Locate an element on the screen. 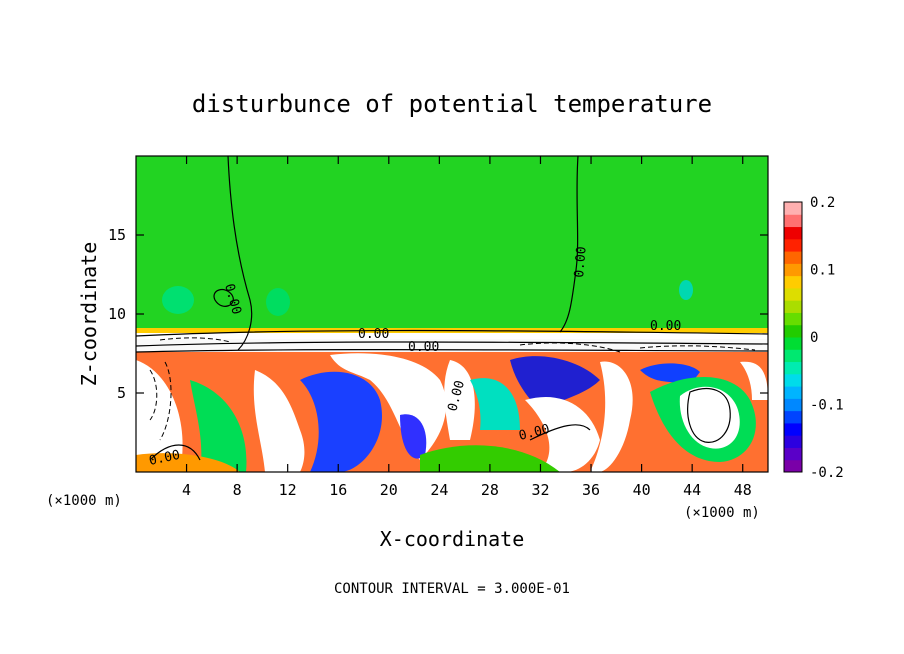 The height and width of the screenshot is (654, 904). colorbar-tick-label: -0.1 is located at coordinates (827, 406).